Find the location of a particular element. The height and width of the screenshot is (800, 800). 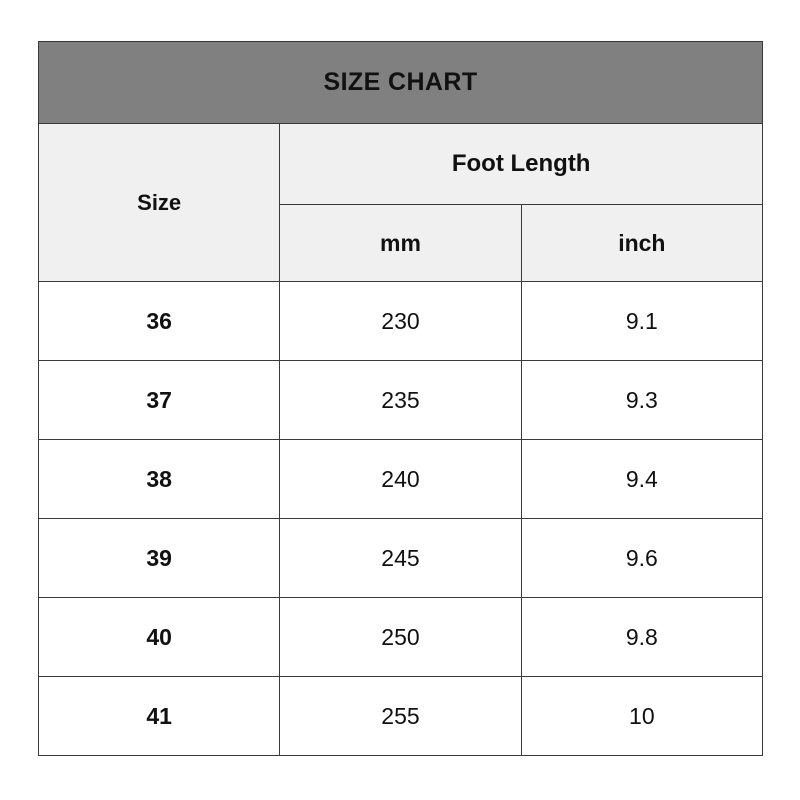

cell-mm: 245 is located at coordinates (400, 558).